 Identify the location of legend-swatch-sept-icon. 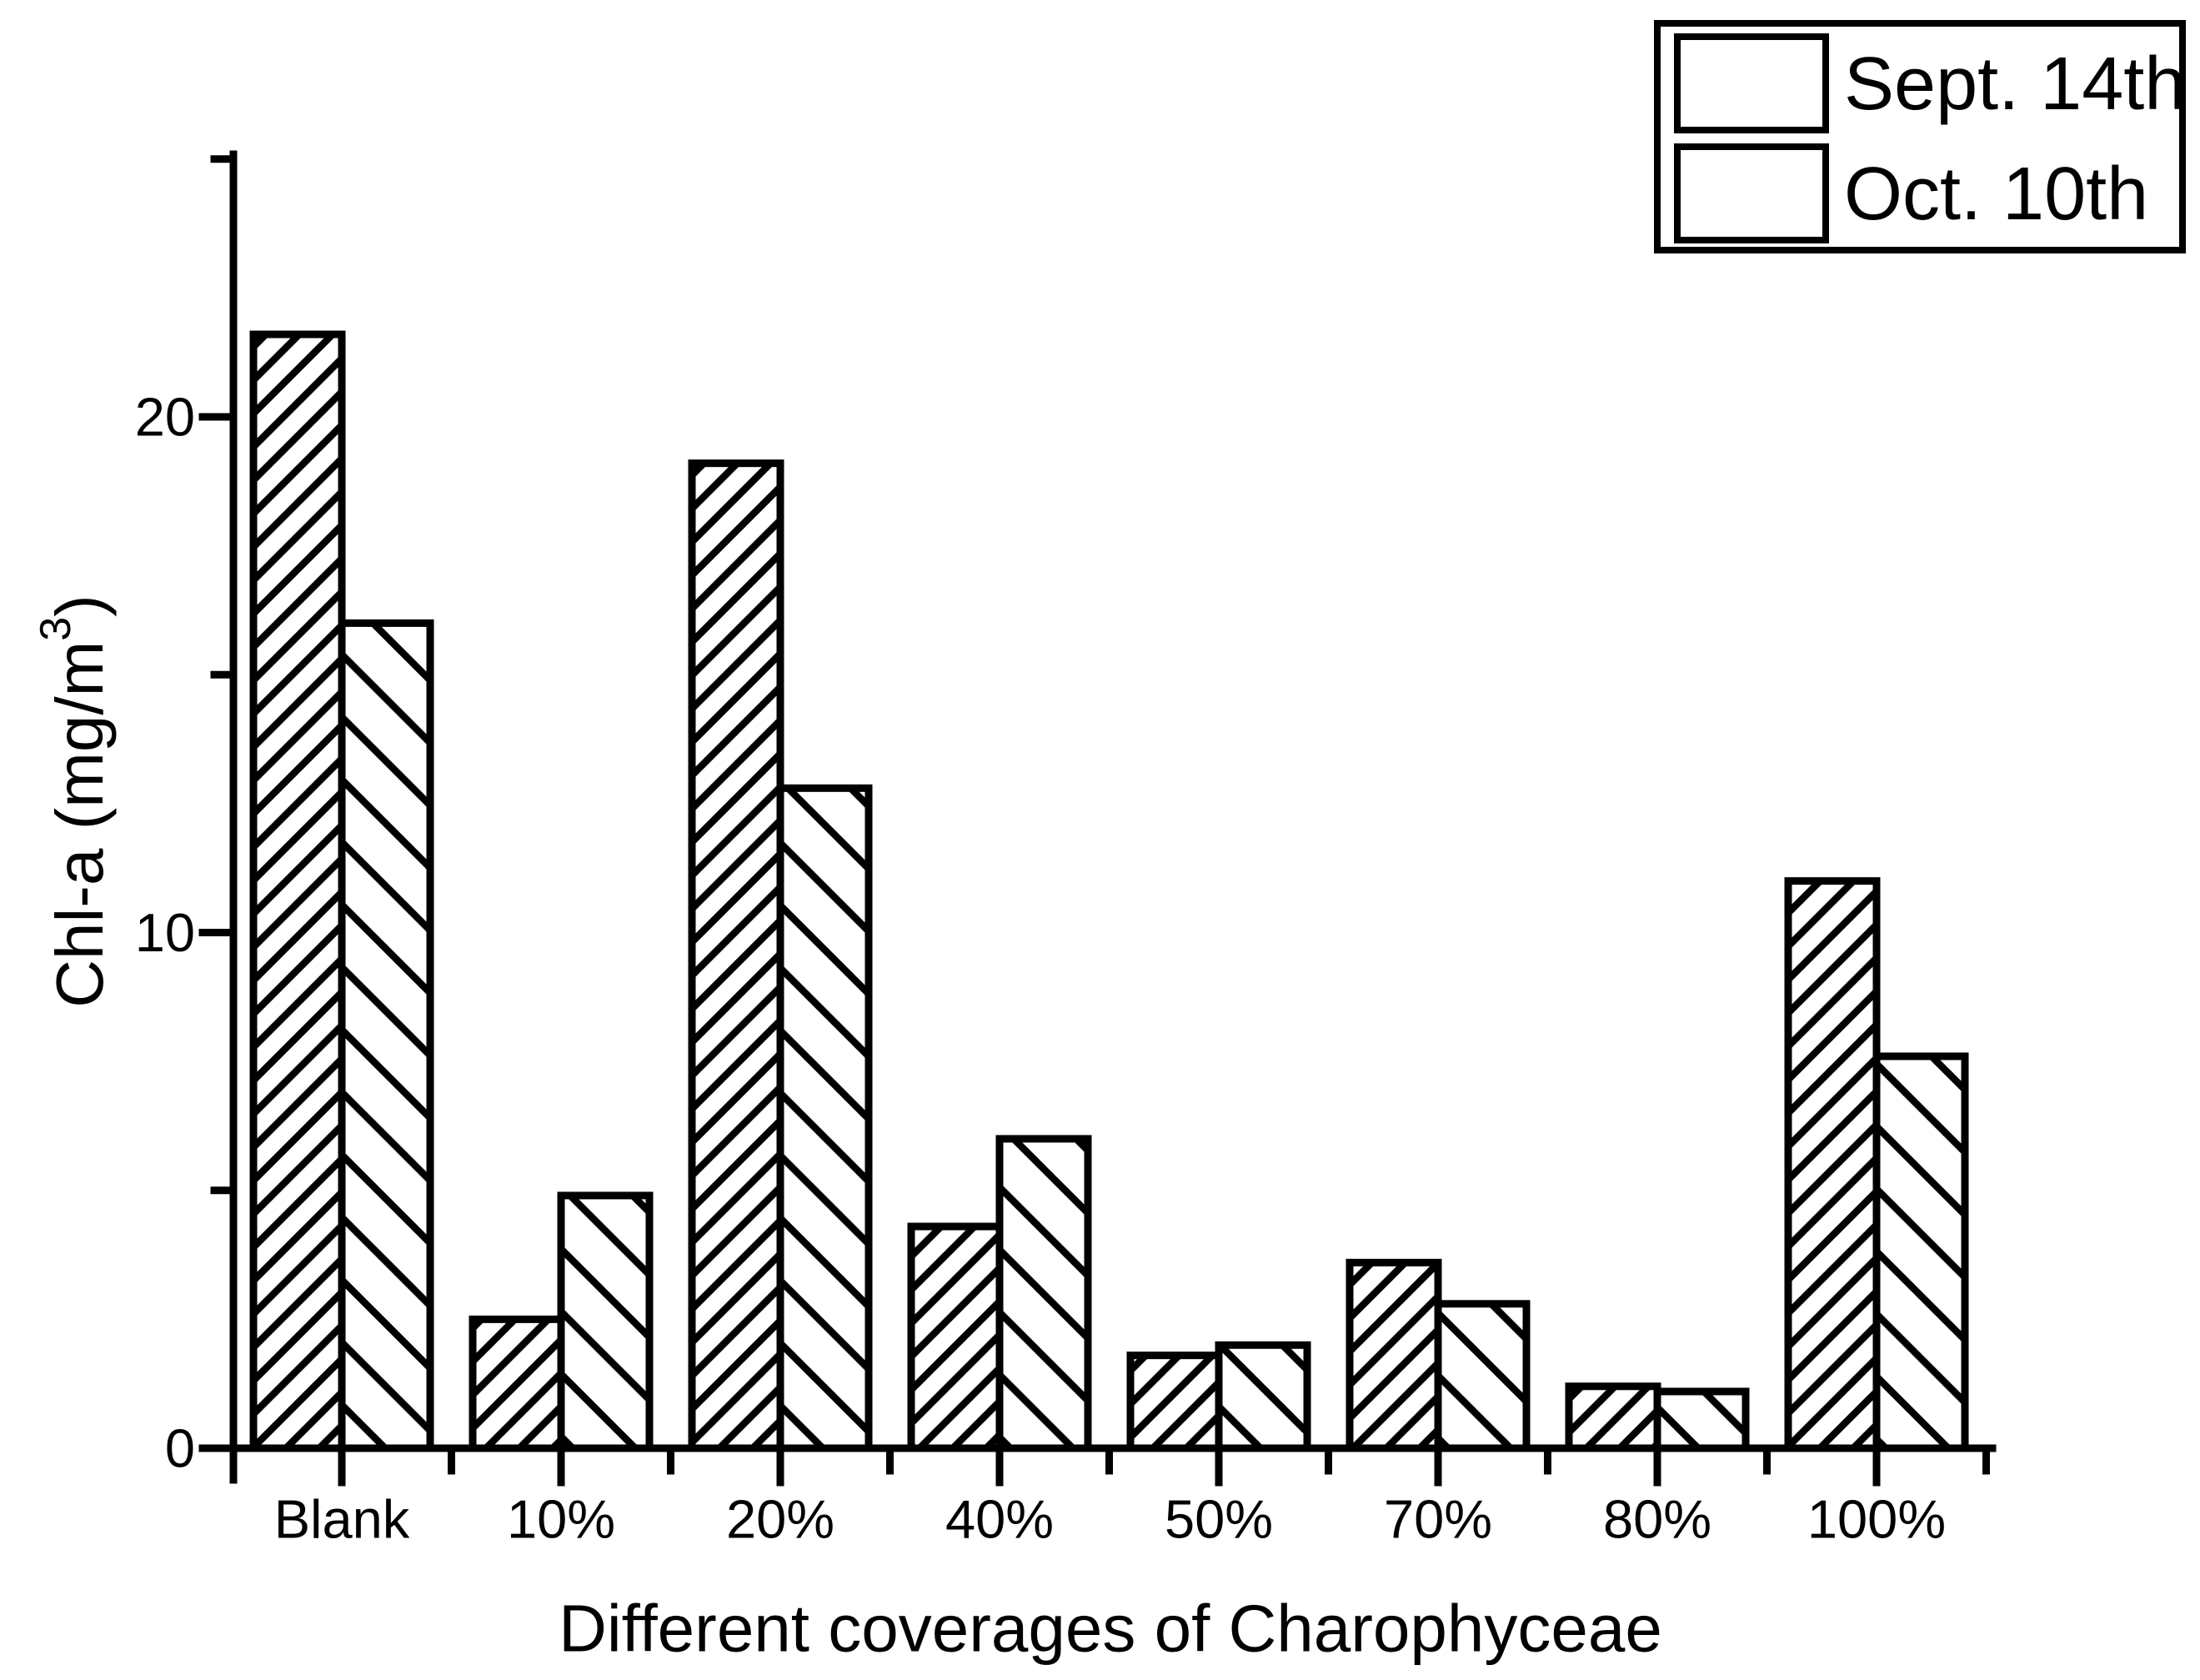
(1751, 83).